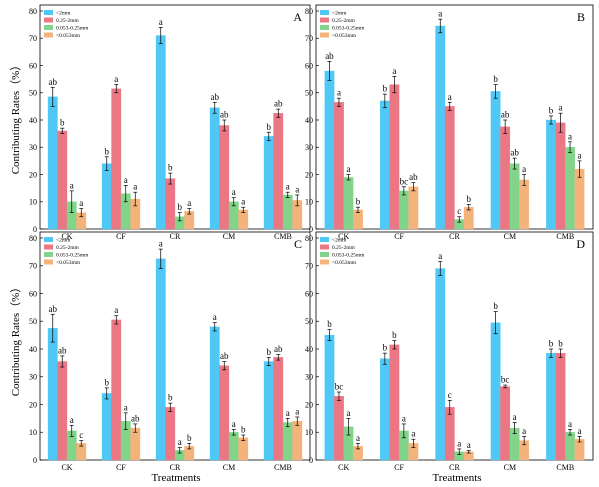  I want to click on legend-label: 0.25-2mm, so click(343, 248).